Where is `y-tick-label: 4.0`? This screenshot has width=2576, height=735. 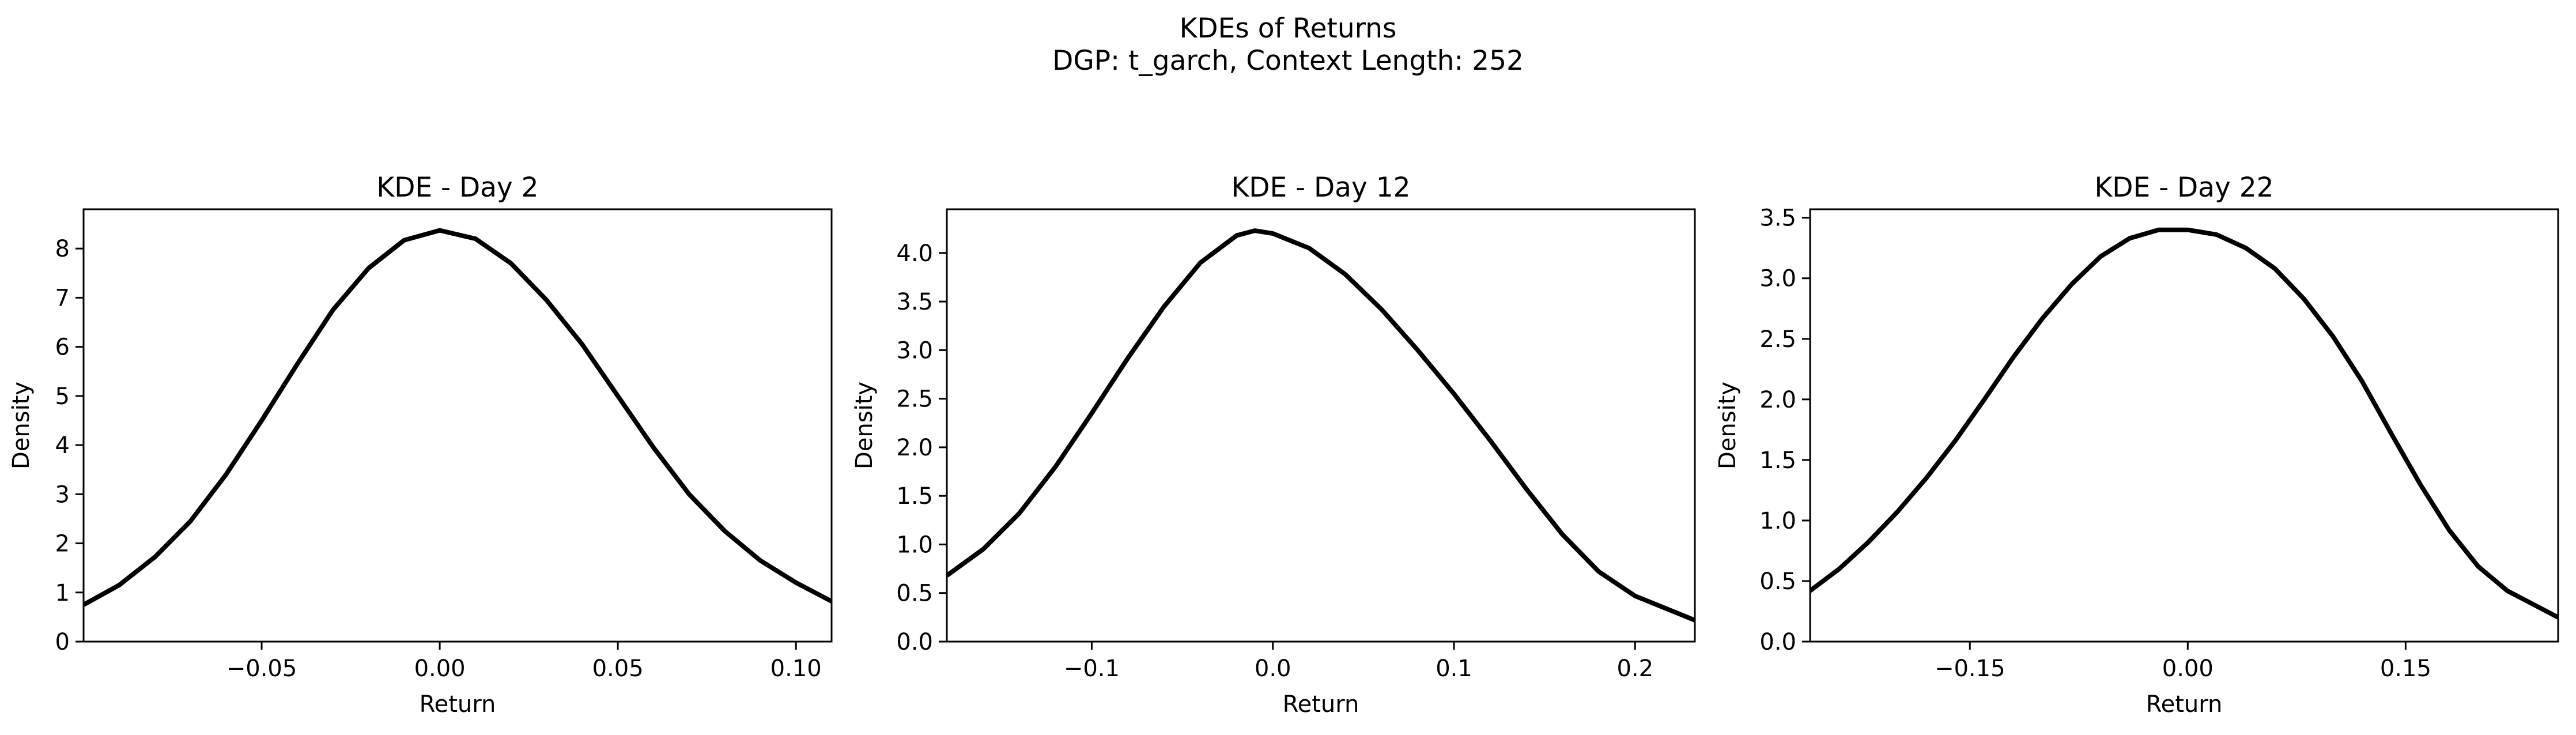
y-tick-label: 4.0 is located at coordinates (914, 253).